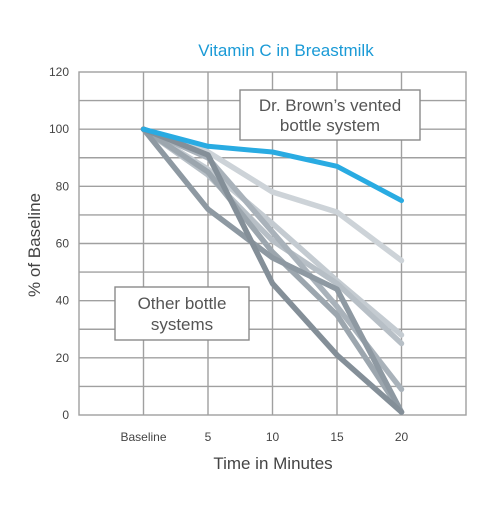  Describe the element at coordinates (63, 244) in the screenshot. I see `y-tick-label: 60` at that location.